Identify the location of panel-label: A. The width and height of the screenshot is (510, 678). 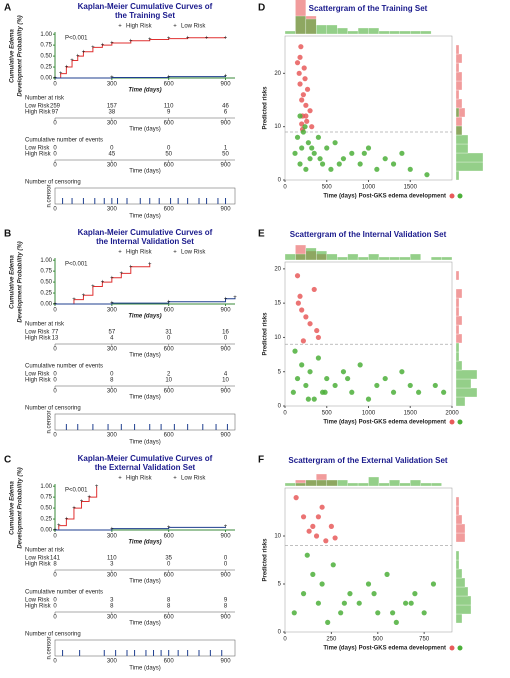
(7, 8).